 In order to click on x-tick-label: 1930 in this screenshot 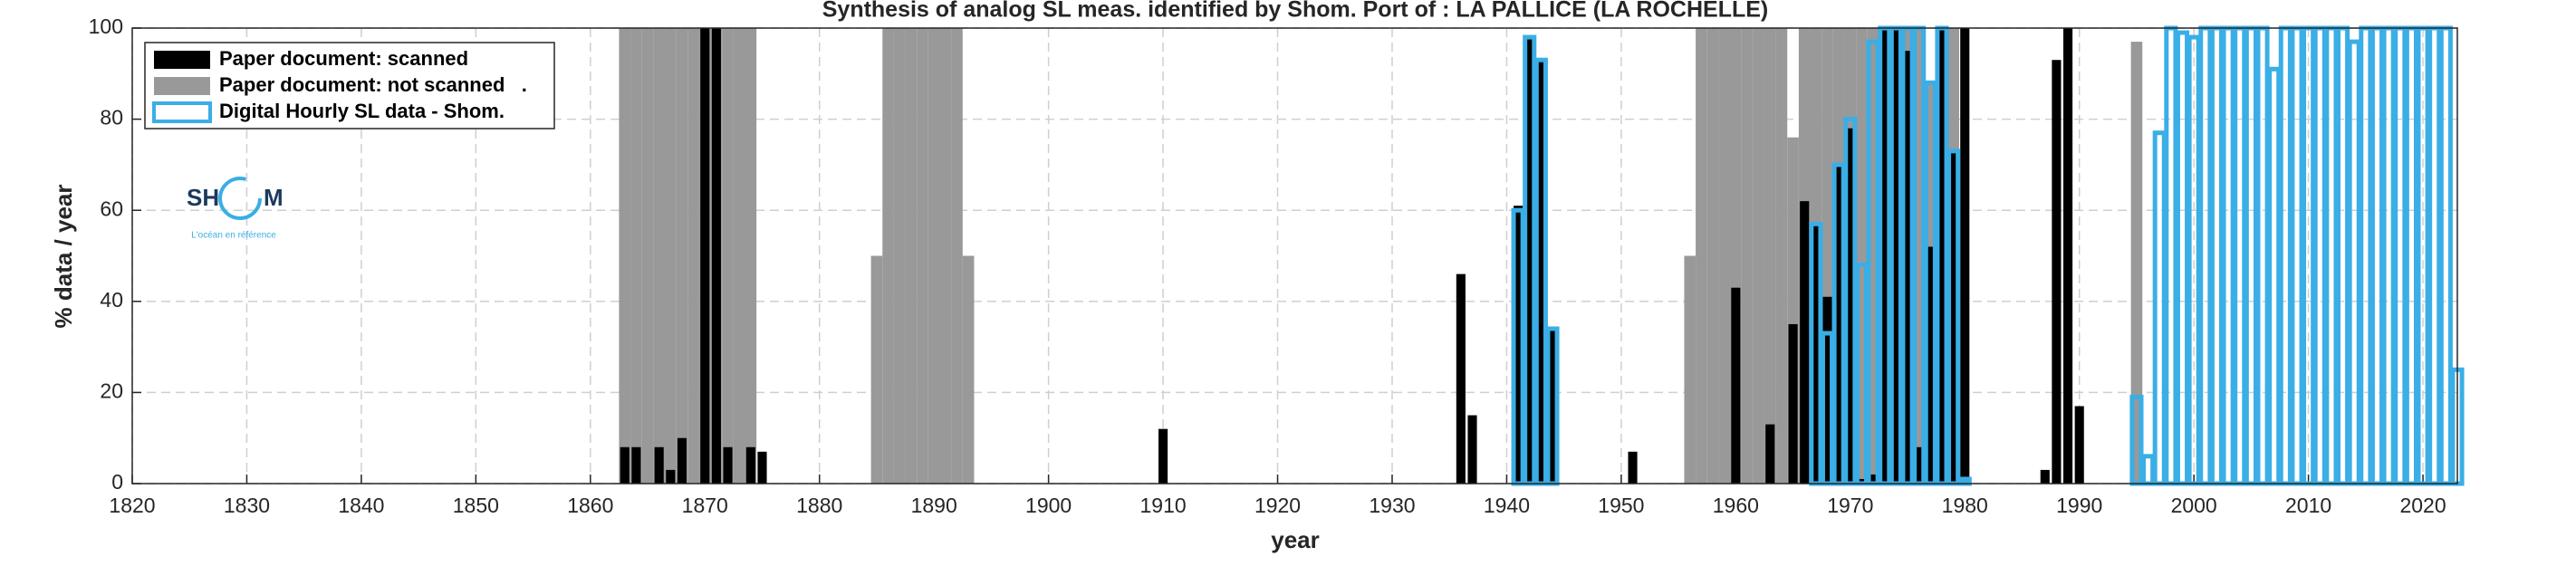, I will do `click(1392, 505)`.